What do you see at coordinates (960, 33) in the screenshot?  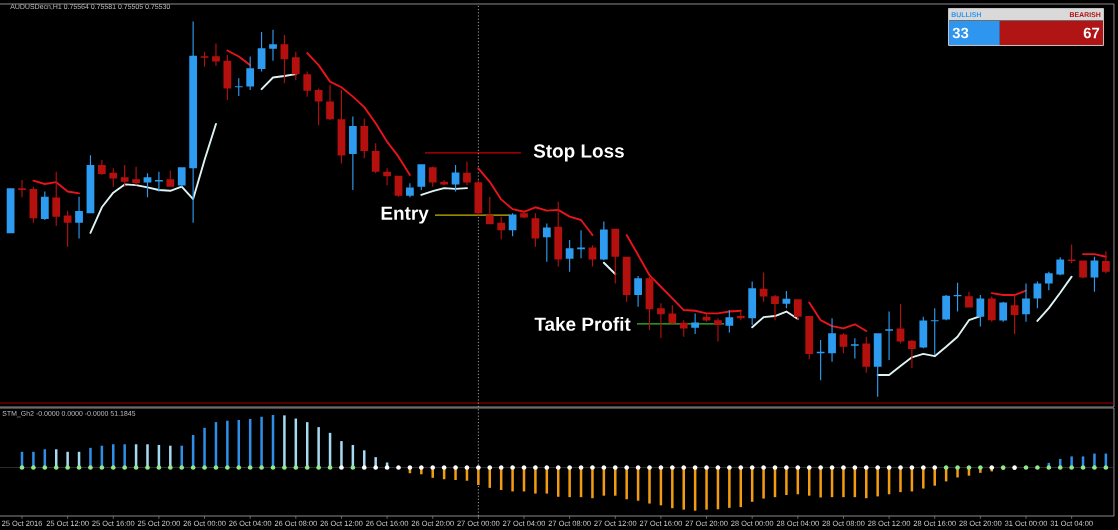 I see `data-label: 33` at bounding box center [960, 33].